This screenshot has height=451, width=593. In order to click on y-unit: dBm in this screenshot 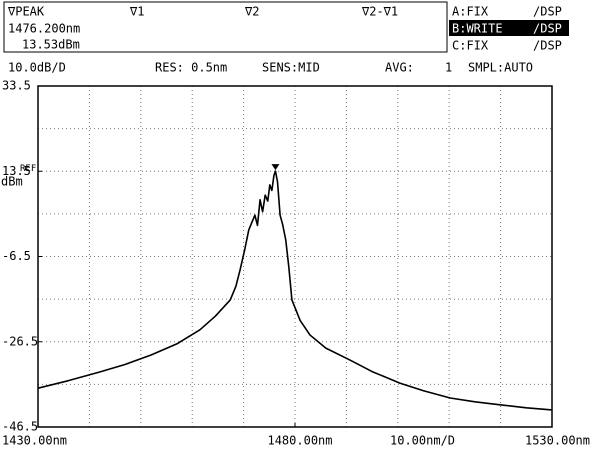, I will do `click(12, 182)`.